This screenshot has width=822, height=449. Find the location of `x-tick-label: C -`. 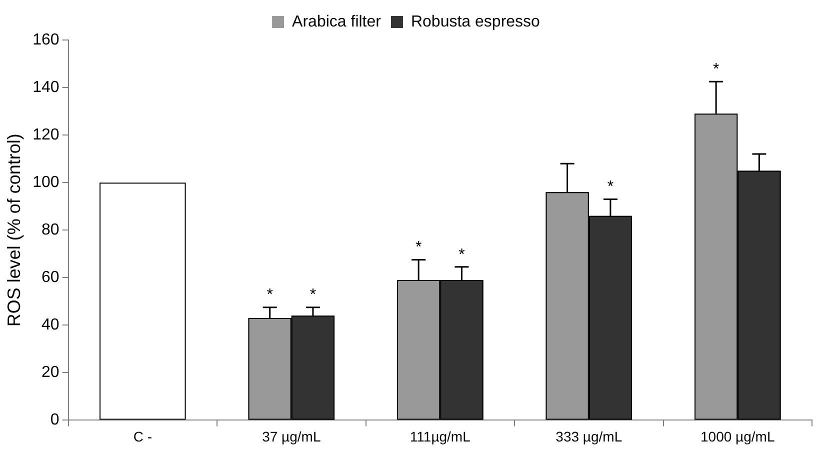

x-tick-label: C - is located at coordinates (142, 436).